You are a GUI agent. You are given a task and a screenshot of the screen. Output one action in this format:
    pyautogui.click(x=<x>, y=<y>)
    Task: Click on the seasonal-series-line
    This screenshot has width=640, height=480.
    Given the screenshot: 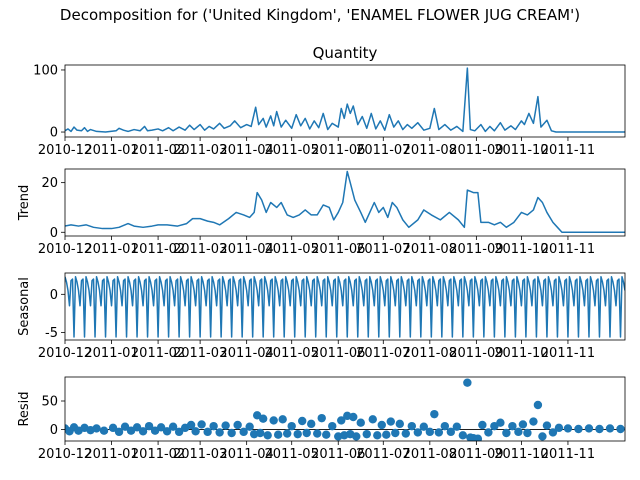 What is the action you would take?
    pyautogui.click(x=345, y=307)
    